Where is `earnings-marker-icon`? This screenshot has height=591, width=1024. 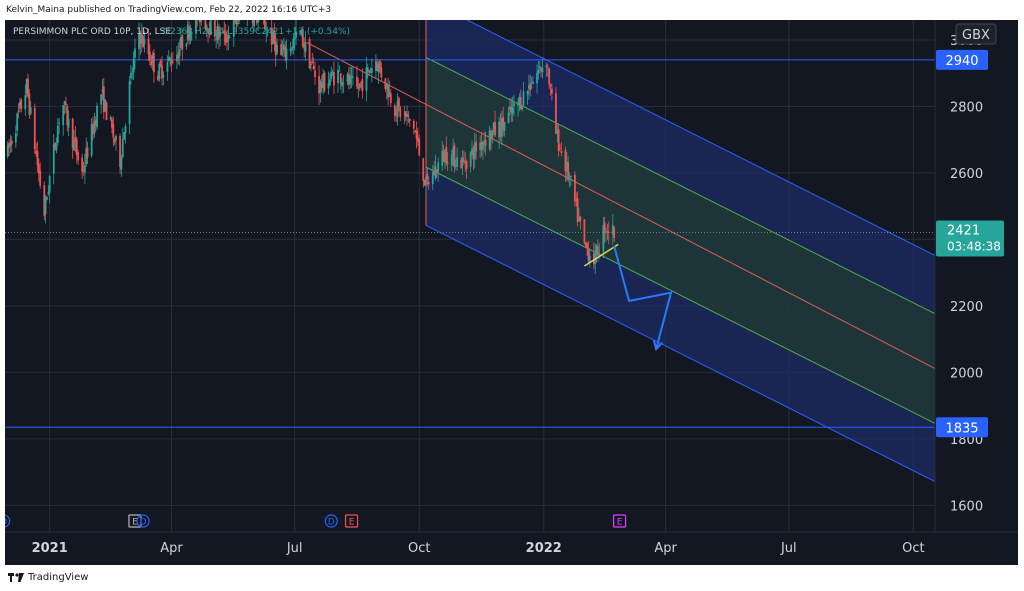 earnings-marker-icon is located at coordinates (351, 521).